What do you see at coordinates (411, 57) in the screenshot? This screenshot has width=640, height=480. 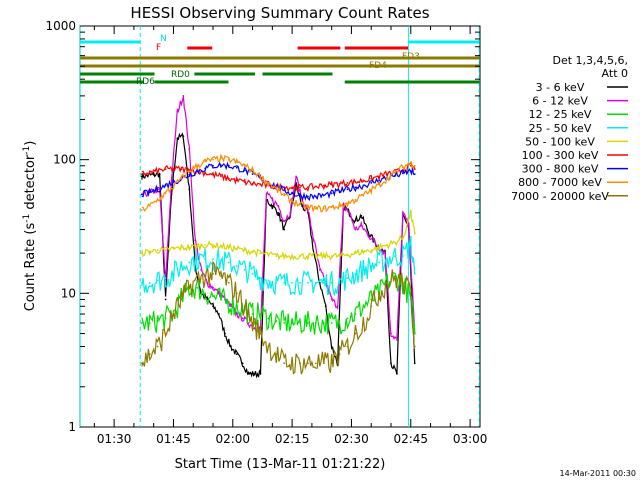 I see `flag-label-2: FD3` at bounding box center [411, 57].